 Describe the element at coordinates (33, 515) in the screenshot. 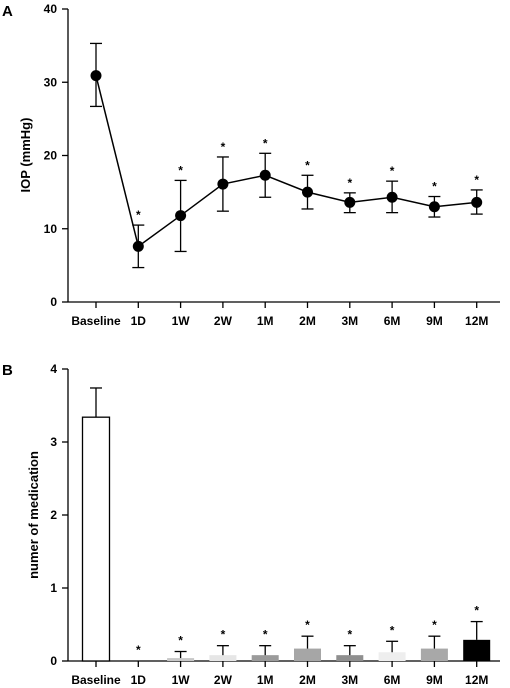

I see `panel-b-y-axis-title: numer of medication` at that location.